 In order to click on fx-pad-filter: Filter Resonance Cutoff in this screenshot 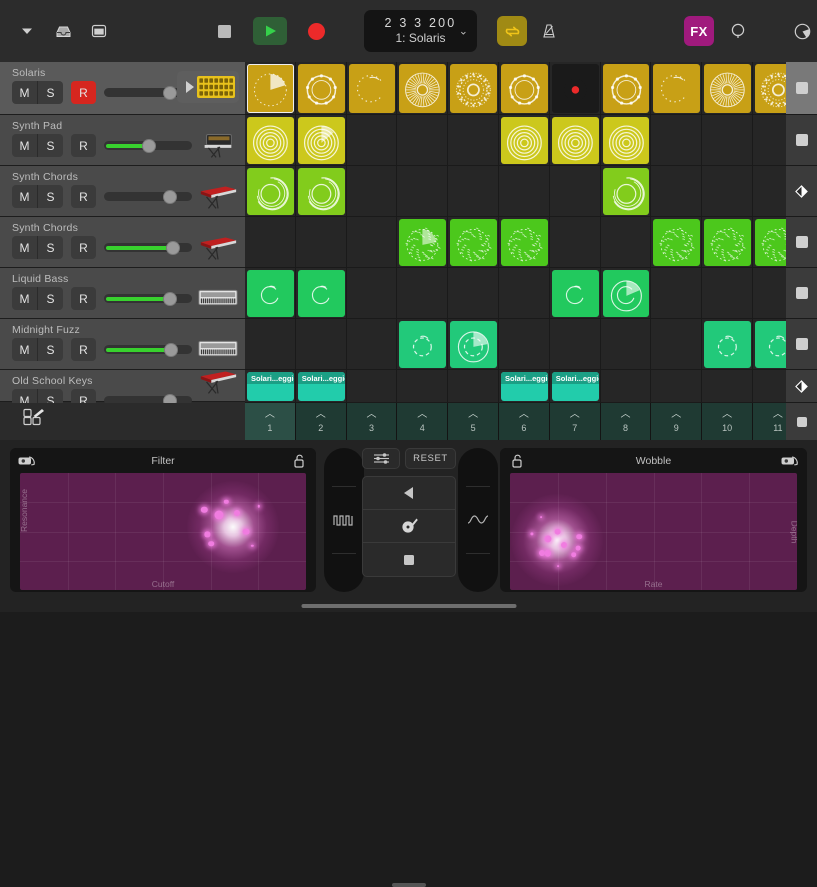, I will do `click(163, 520)`.